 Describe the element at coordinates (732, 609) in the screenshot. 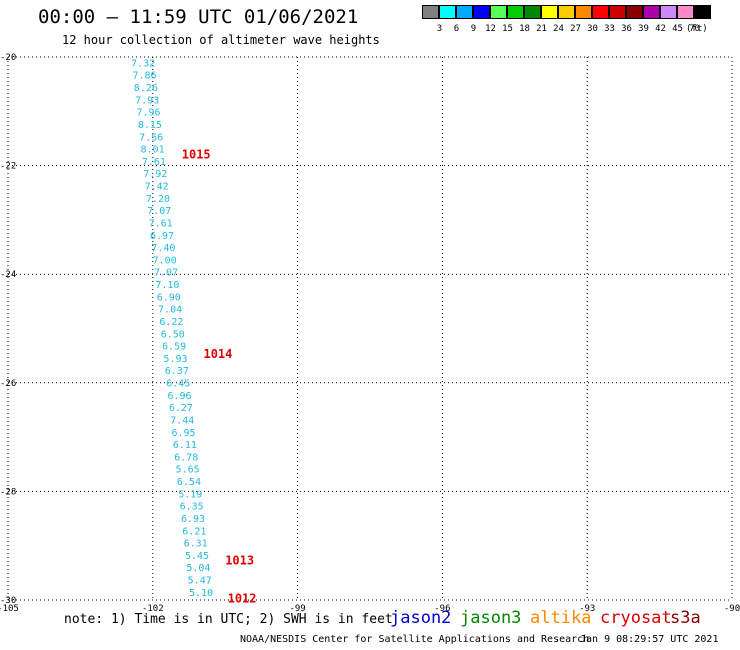

I see `lon-tick-label: -90` at that location.